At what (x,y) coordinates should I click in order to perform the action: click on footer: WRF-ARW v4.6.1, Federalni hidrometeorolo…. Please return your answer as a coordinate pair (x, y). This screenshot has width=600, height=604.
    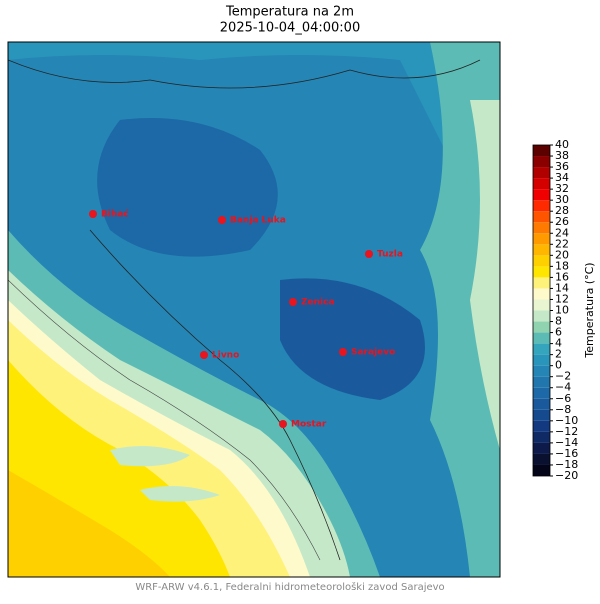
    Looking at the image, I should click on (289, 587).